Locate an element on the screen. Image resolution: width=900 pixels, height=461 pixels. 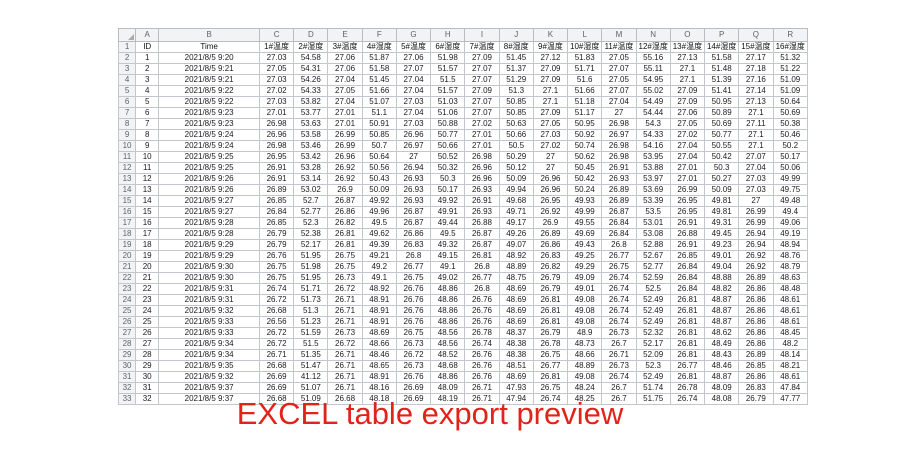
cell: 48.09 is located at coordinates (448, 388).